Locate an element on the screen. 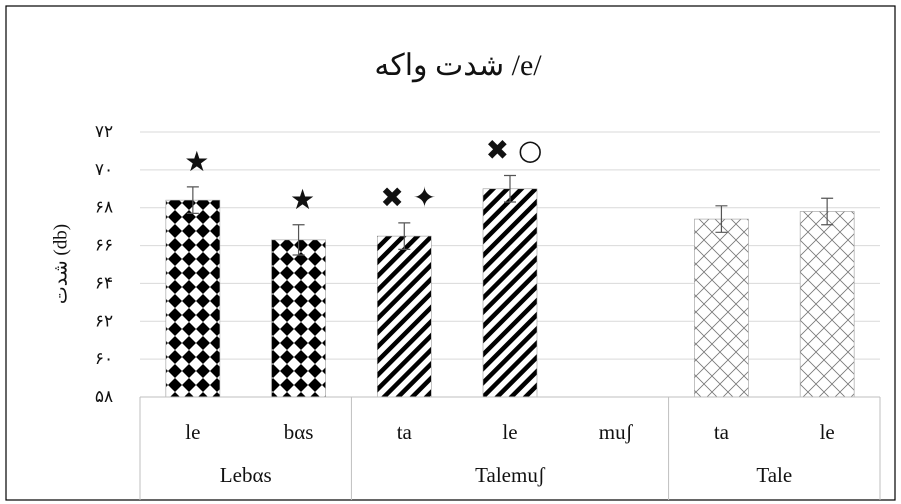 This screenshot has width=901, height=504. x-tick-label: muʃ is located at coordinates (616, 432).